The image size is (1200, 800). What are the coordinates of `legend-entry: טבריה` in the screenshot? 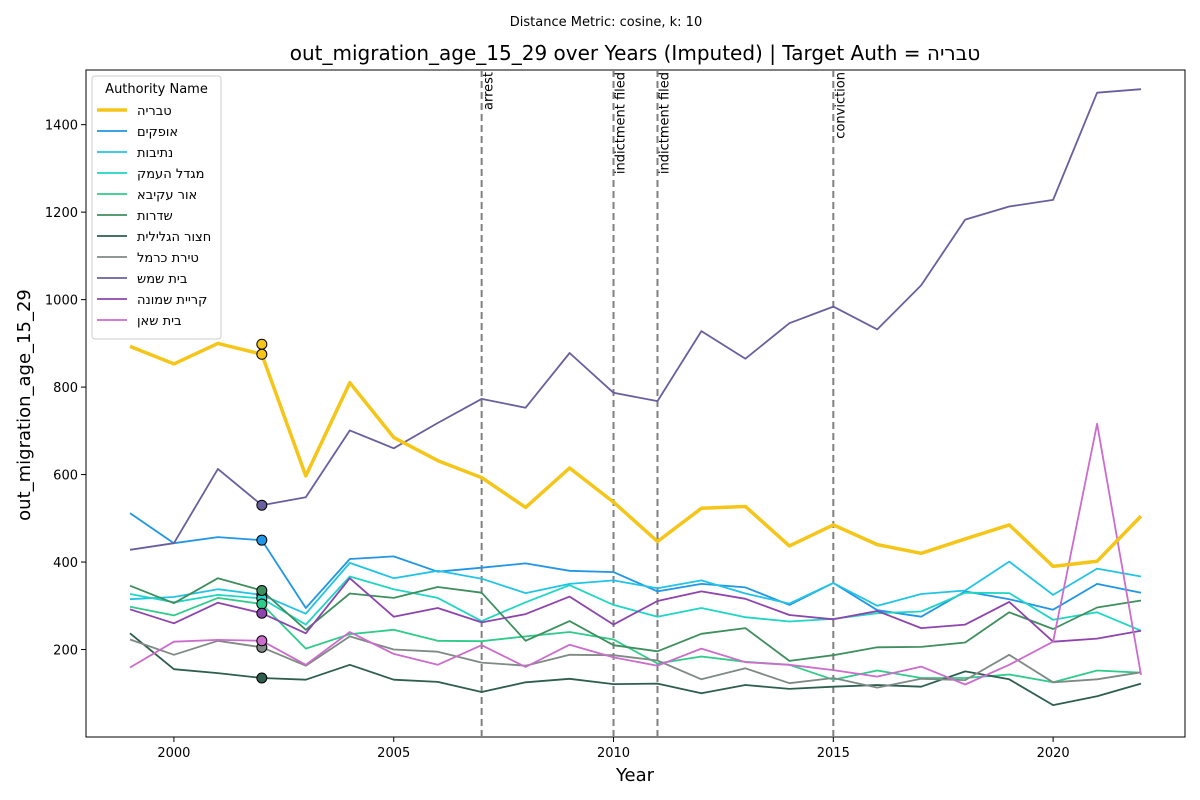 It's located at (154, 111).